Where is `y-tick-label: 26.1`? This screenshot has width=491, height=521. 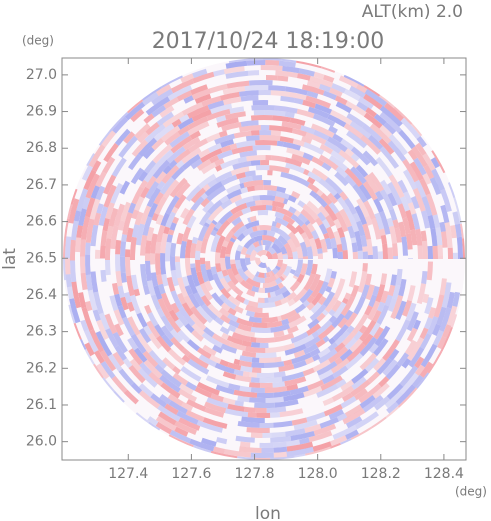 y-tick-label: 26.1 is located at coordinates (41, 405).